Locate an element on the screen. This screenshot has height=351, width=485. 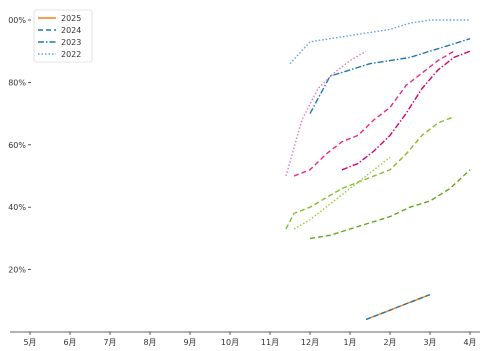
x-tick-label: 5月 is located at coordinates (29, 342).